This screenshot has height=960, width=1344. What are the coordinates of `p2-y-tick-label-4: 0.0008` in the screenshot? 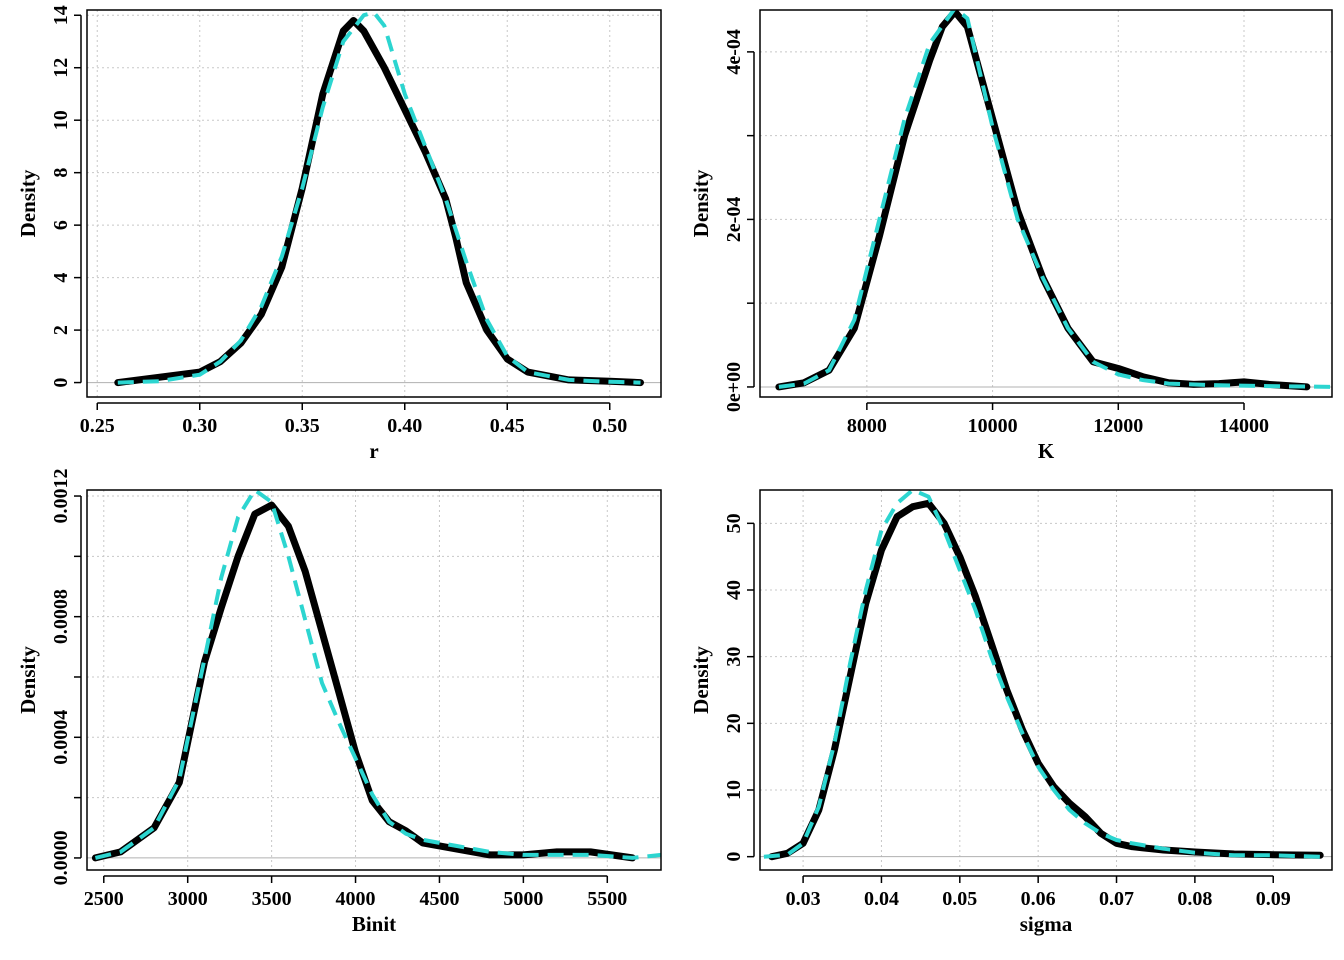 It's located at (61, 616).